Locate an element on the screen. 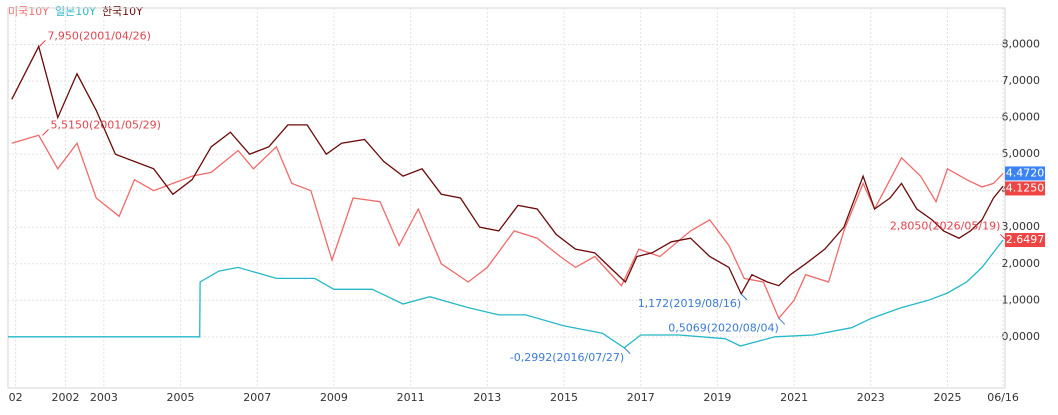 This screenshot has width=1058, height=415. y-tick-label: 6,0000 is located at coordinates (1021, 117).